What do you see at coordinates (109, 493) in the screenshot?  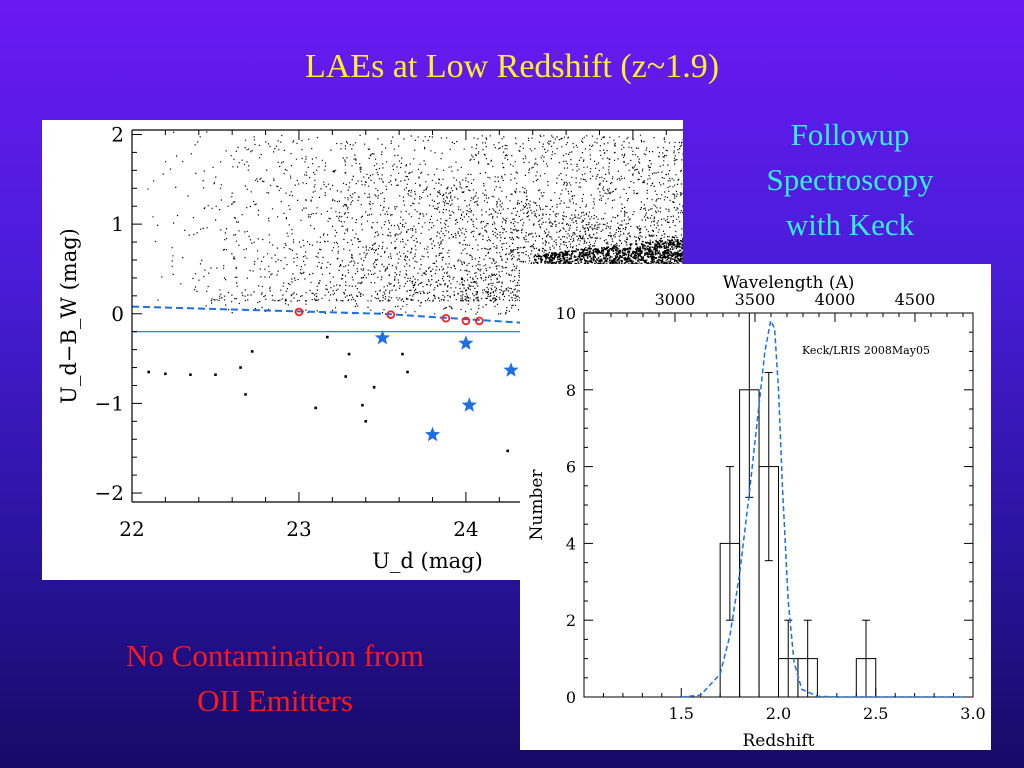 I see `y-tick-label: −2` at bounding box center [109, 493].